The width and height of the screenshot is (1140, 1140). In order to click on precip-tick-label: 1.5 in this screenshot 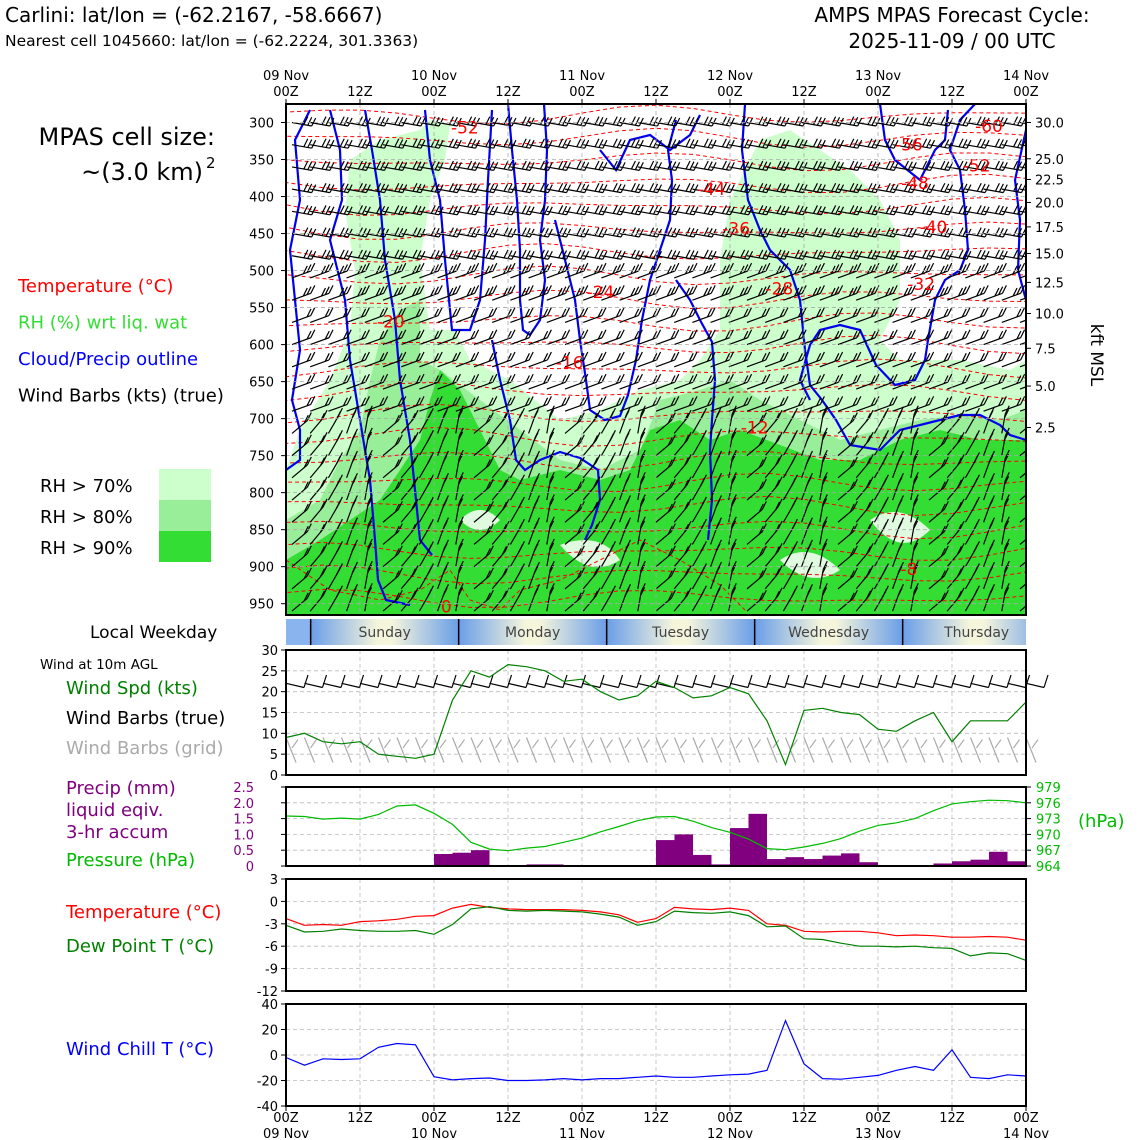, I will do `click(243, 820)`.